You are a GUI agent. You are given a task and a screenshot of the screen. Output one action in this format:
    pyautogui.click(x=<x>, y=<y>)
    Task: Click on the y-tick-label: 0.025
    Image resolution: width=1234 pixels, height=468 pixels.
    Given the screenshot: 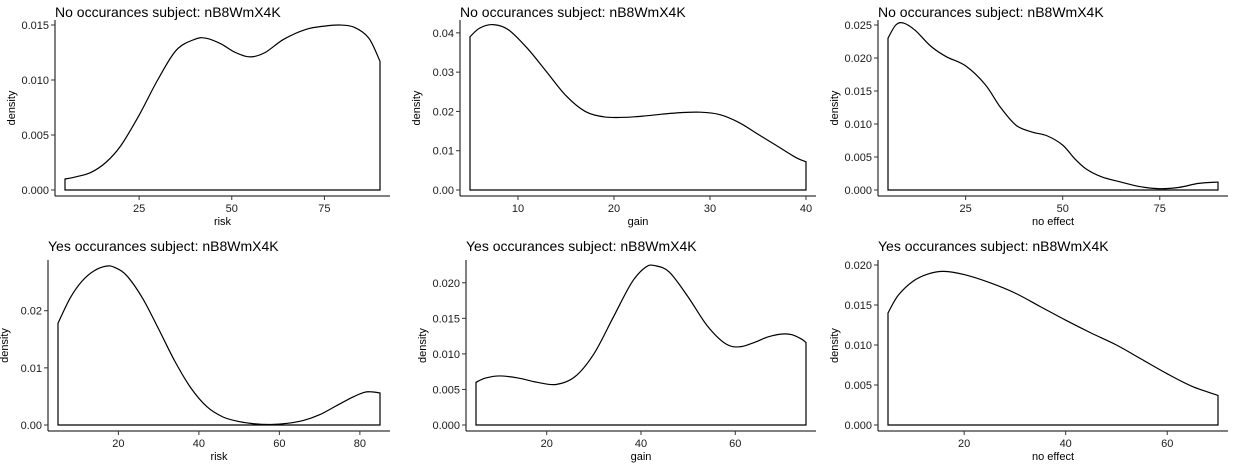 What is the action you would take?
    pyautogui.click(x=858, y=26)
    